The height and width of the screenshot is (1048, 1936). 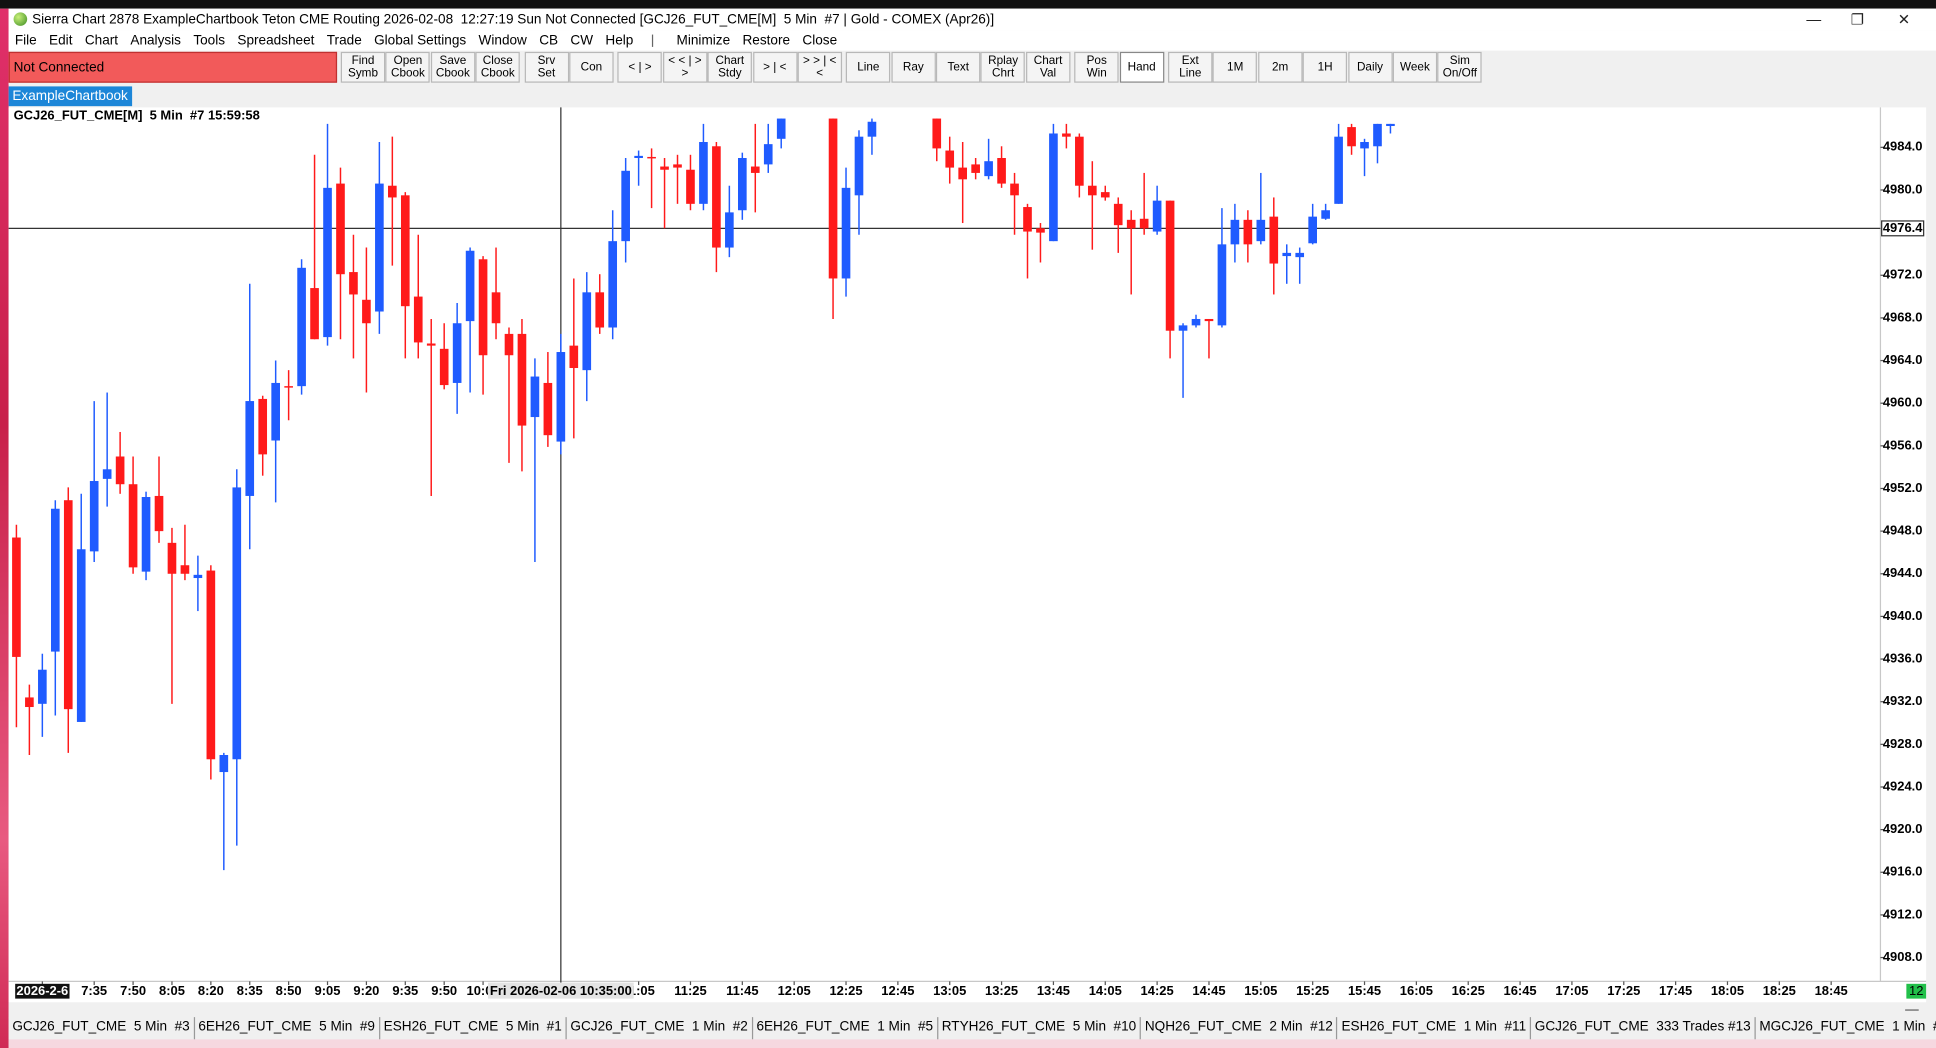 I want to click on chartbook-tab: ExampleChartbook, so click(x=70, y=96).